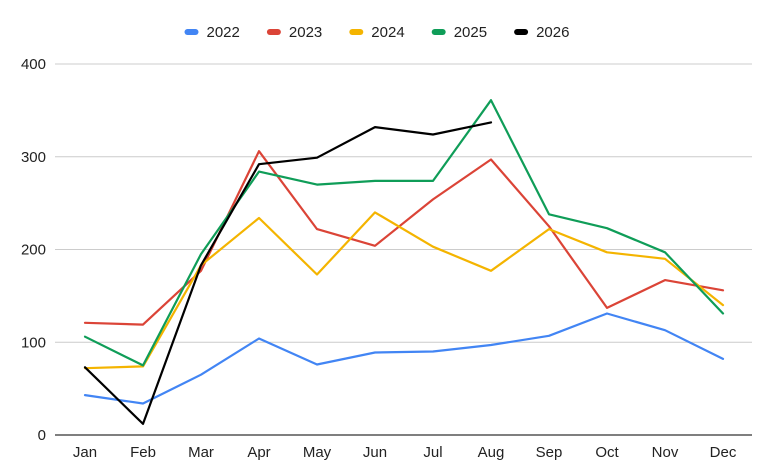 This screenshot has width=771, height=476. I want to click on x-tick-label: Sep, so click(549, 452).